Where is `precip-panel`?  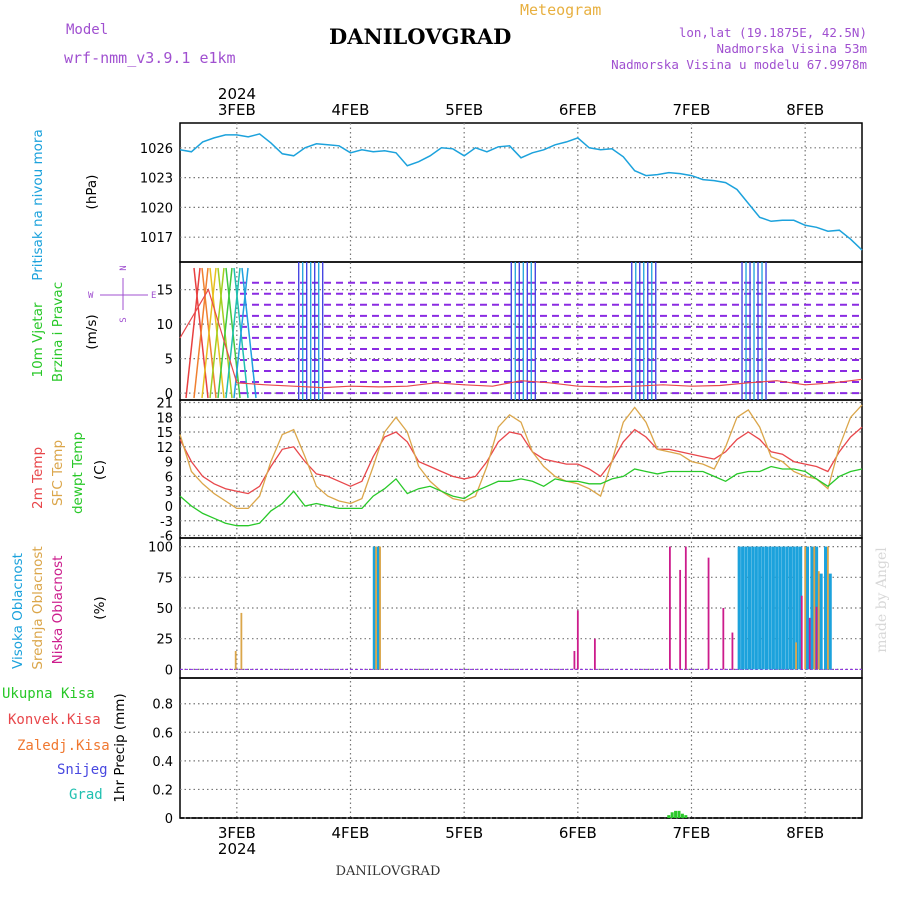 precip-panel is located at coordinates (521, 814).